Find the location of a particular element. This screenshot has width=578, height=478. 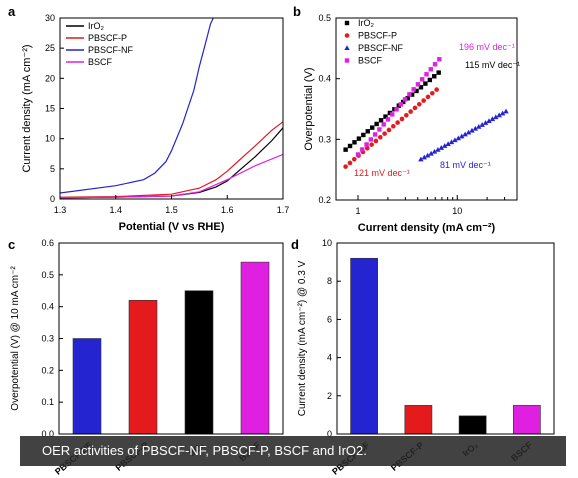

y-tick-label-d: 6 is located at coordinates (329, 319).